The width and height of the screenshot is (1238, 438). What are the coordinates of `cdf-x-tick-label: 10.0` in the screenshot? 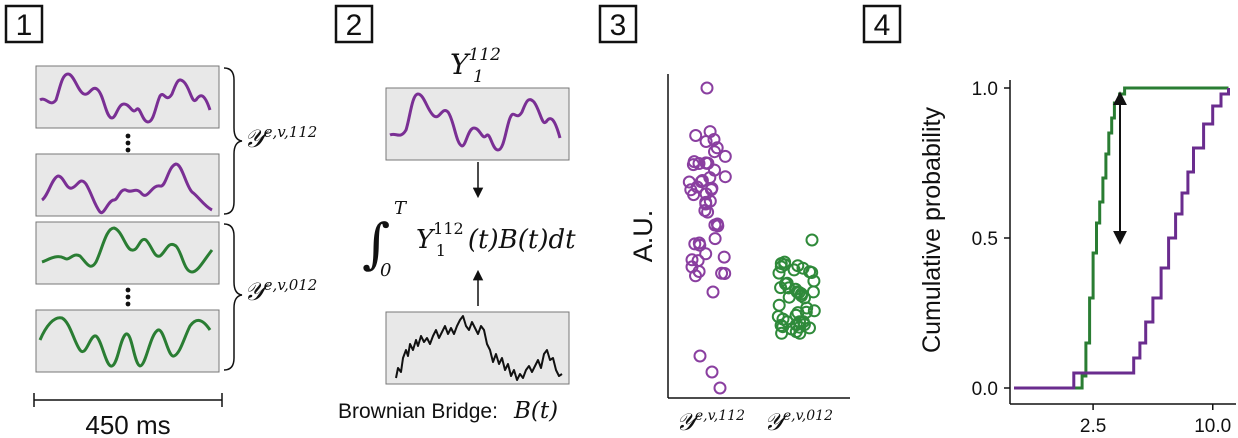 It's located at (1212, 426).